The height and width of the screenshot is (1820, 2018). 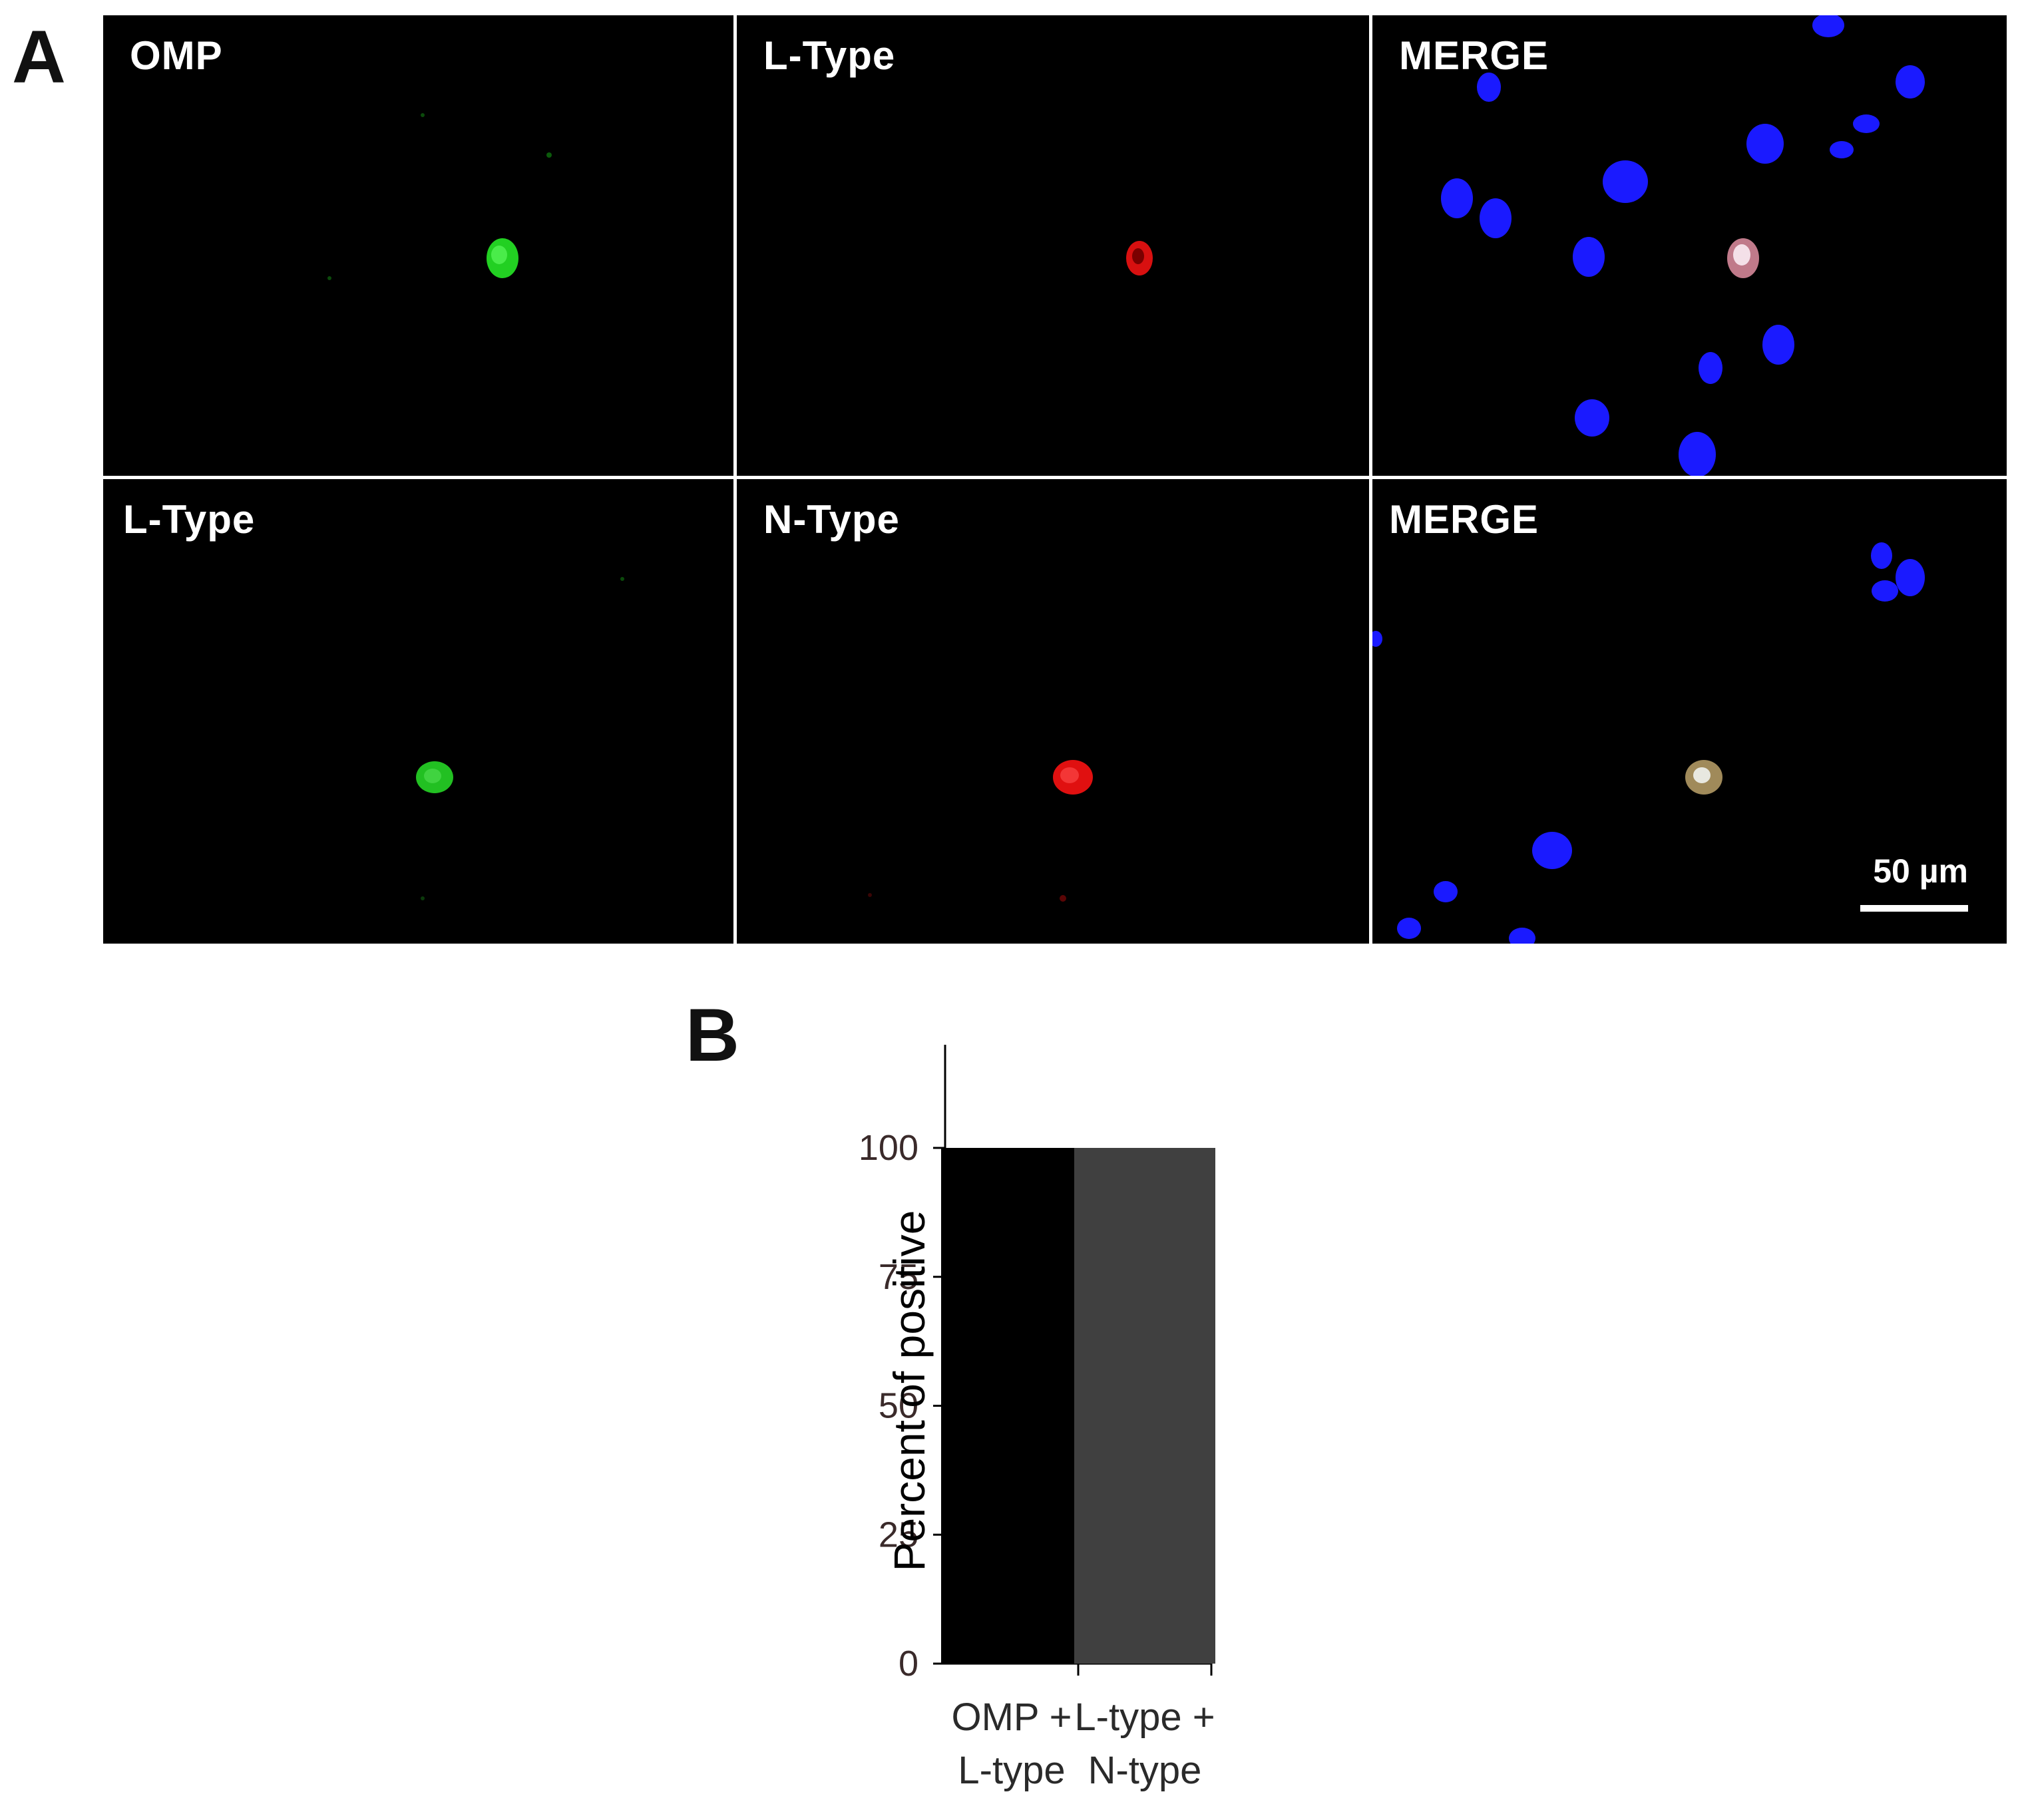 What do you see at coordinates (1053, 246) in the screenshot?
I see `micrograph-l-type: L-Type` at bounding box center [1053, 246].